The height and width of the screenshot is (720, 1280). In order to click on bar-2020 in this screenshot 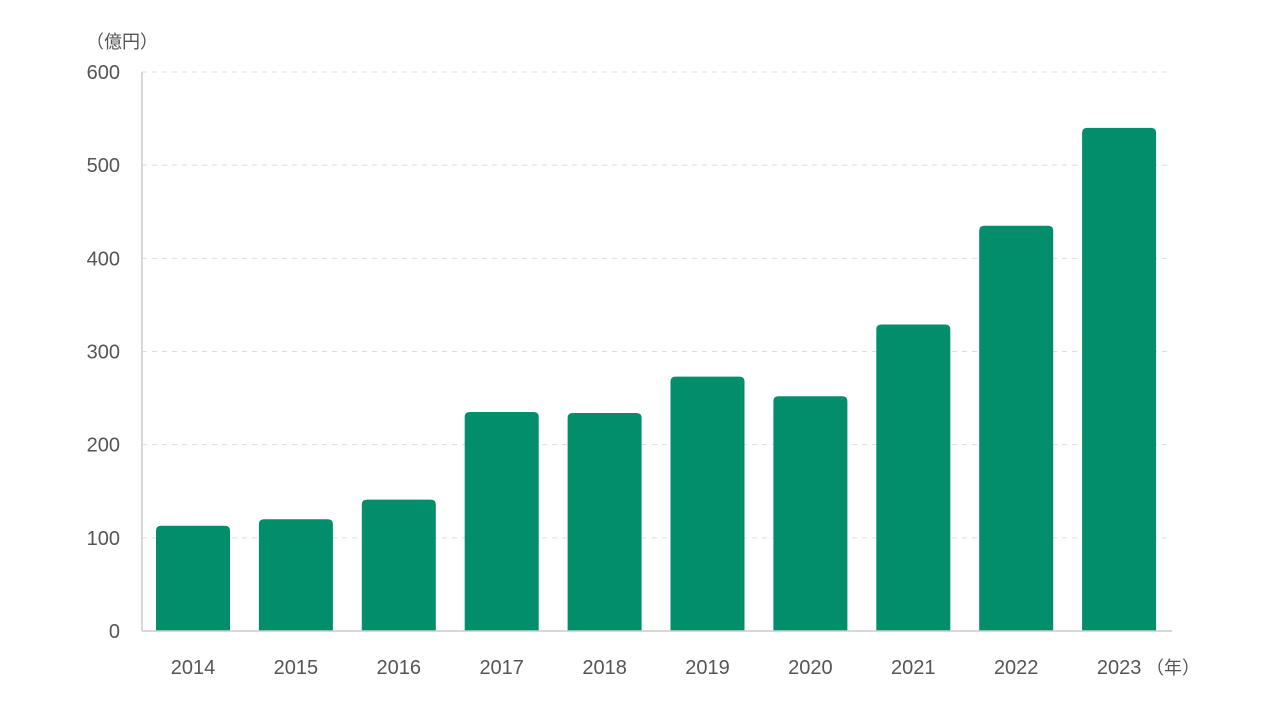, I will do `click(810, 513)`.